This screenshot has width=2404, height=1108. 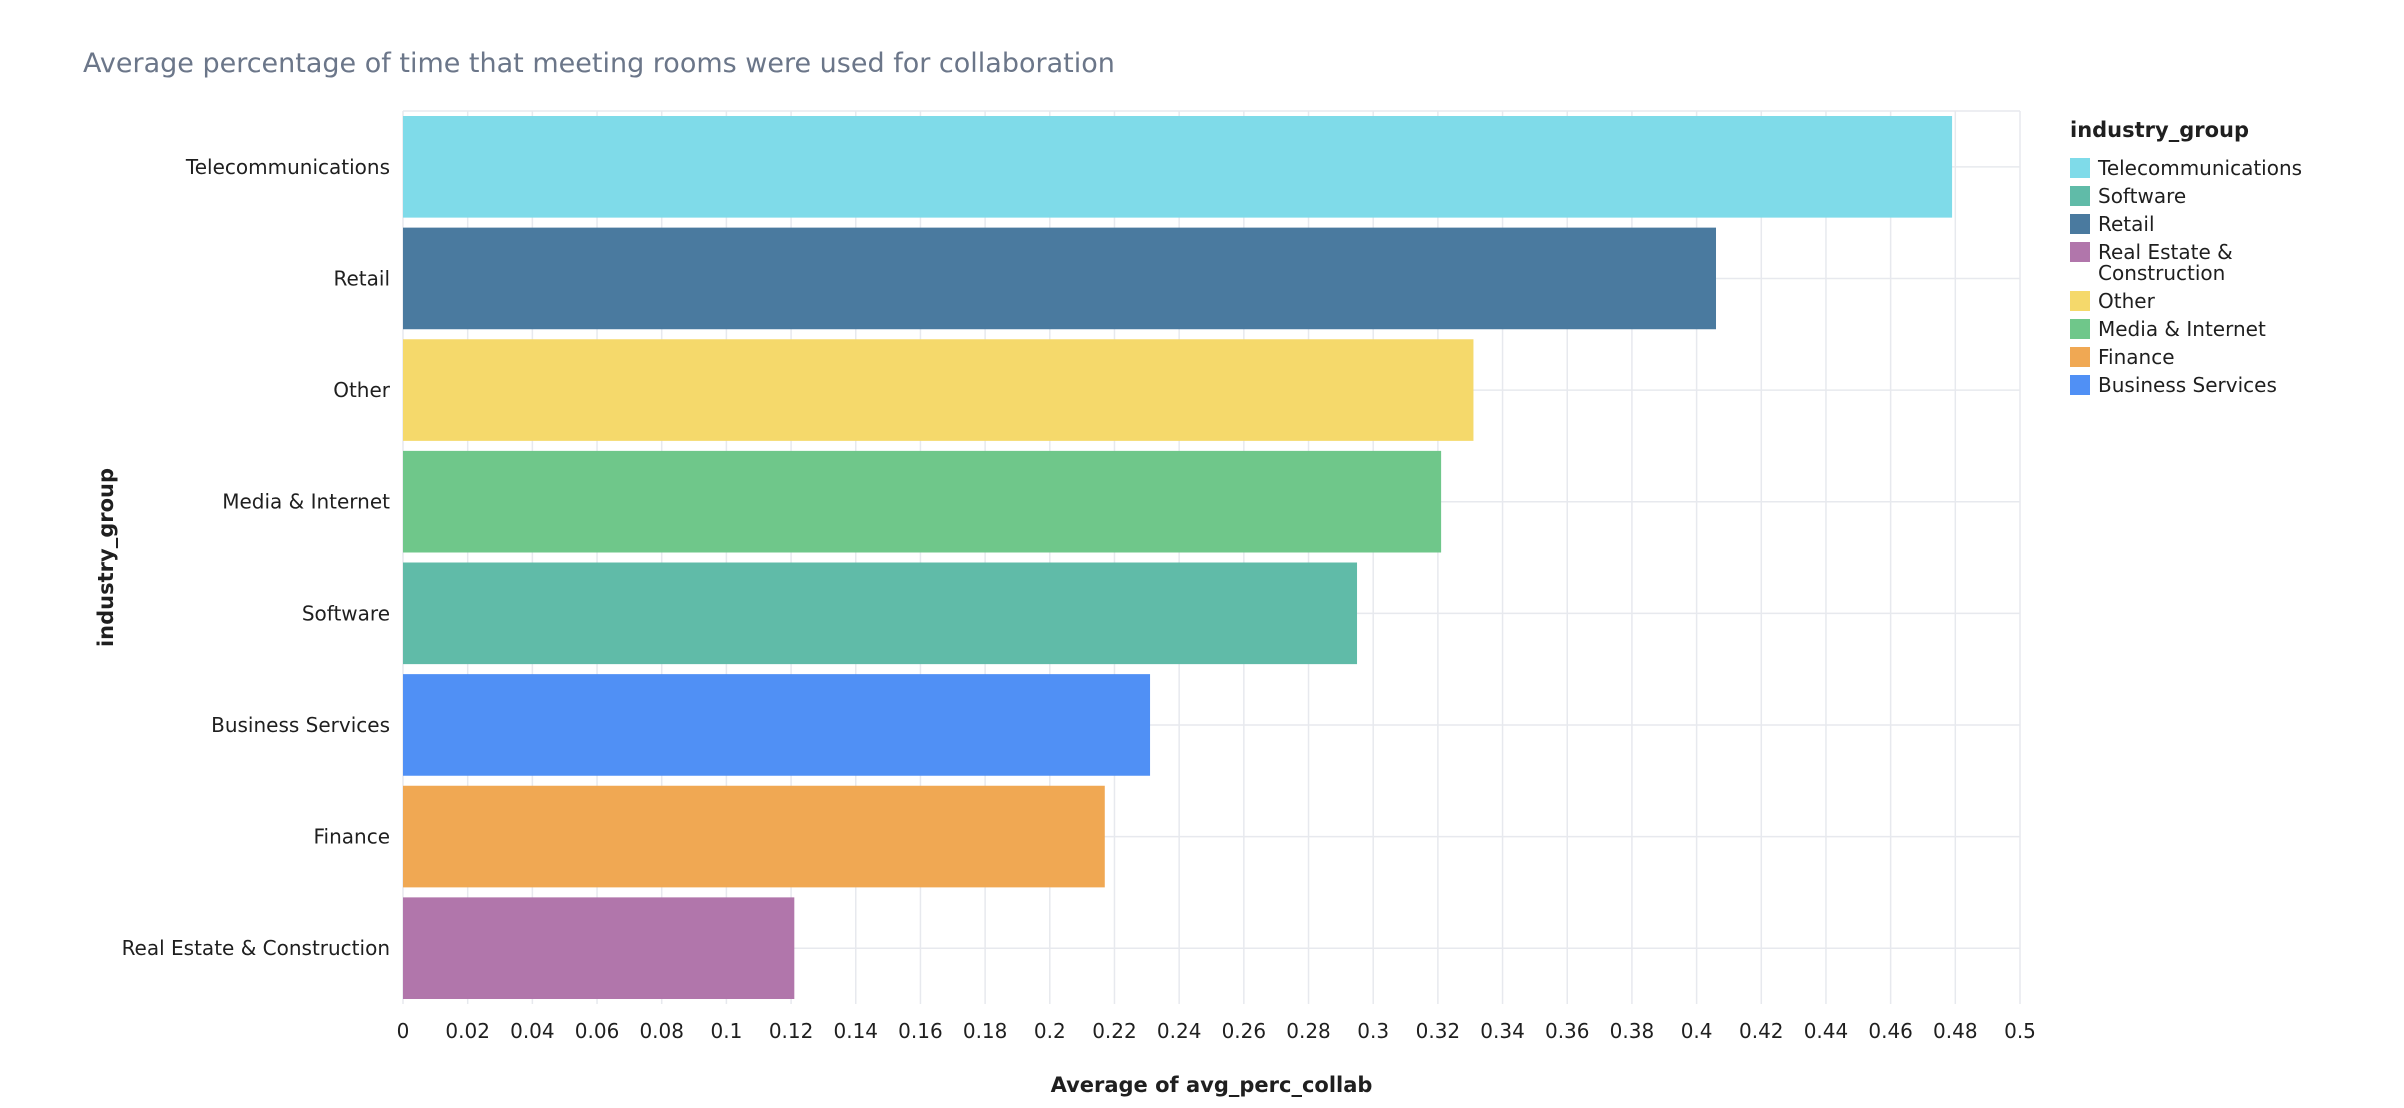 I want to click on legend-label: Other, so click(x=2127, y=301).